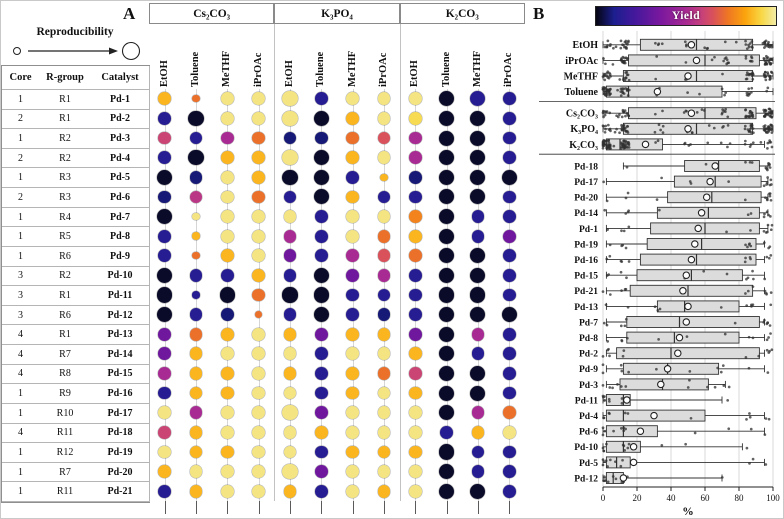 The image size is (784, 519). What do you see at coordinates (275, 252) in the screenshot?
I see `base-group-separator` at bounding box center [275, 252].